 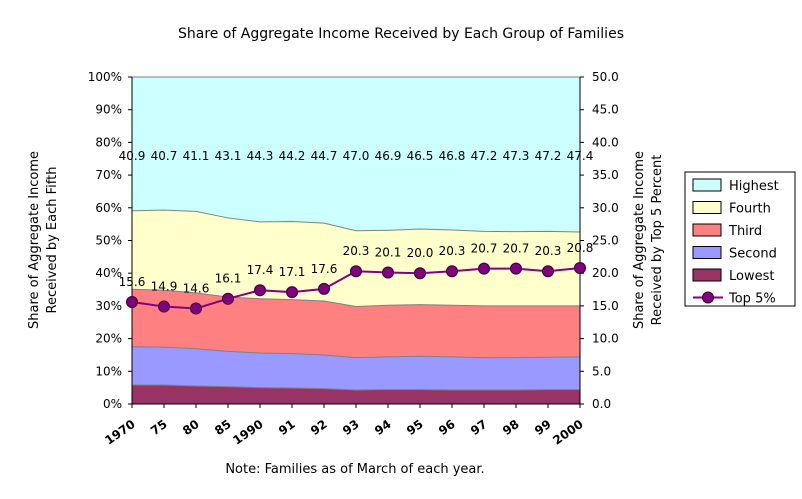 I want to click on right-tick-label: 10.0, so click(x=605, y=339).